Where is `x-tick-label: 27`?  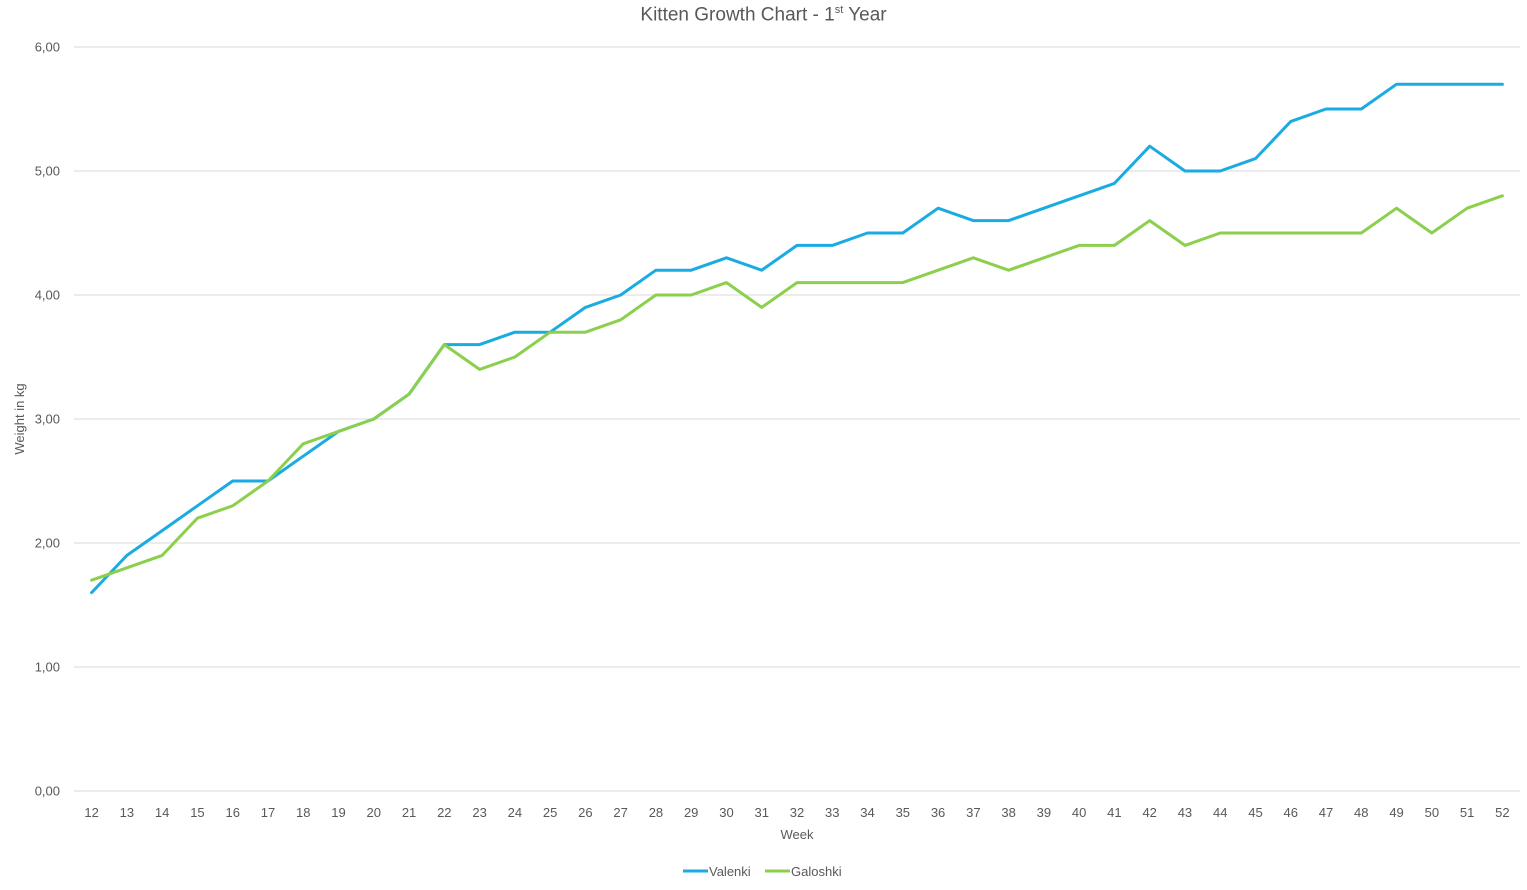
x-tick-label: 27 is located at coordinates (620, 812).